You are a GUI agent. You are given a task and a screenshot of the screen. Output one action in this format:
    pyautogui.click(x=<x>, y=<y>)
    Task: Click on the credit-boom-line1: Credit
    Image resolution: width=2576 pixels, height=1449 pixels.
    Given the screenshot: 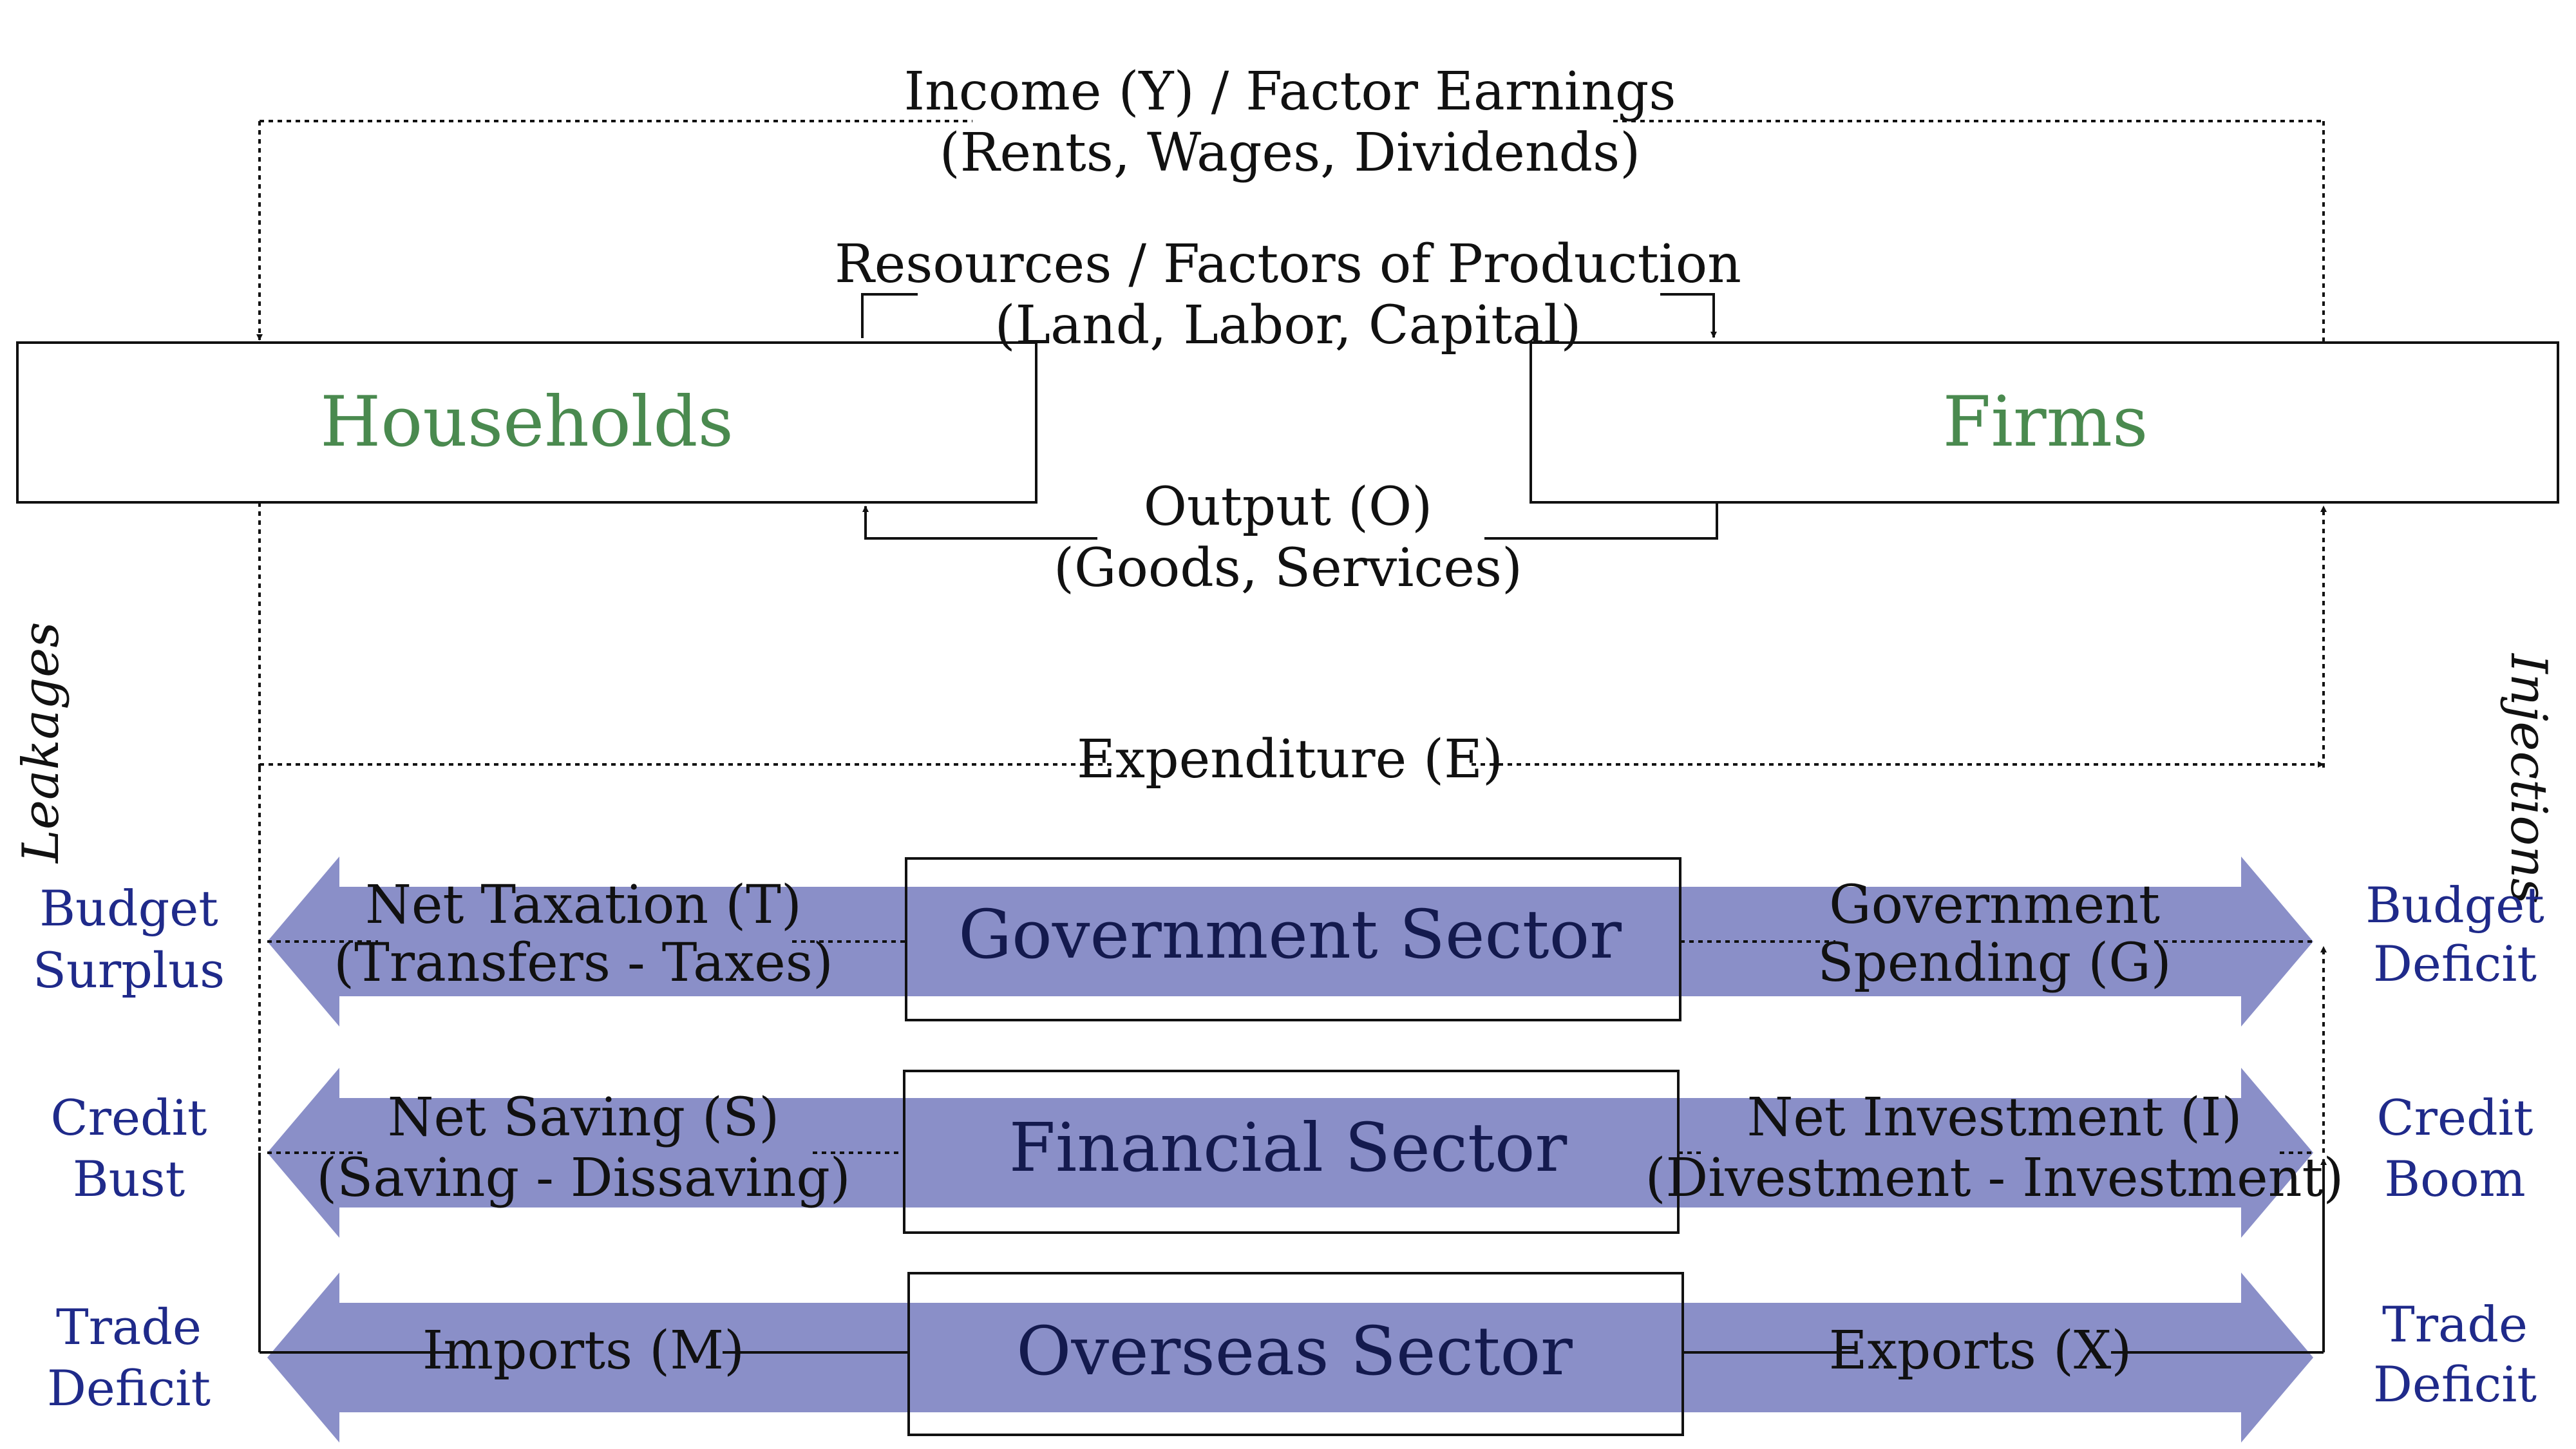 What is the action you would take?
    pyautogui.click(x=2455, y=1117)
    